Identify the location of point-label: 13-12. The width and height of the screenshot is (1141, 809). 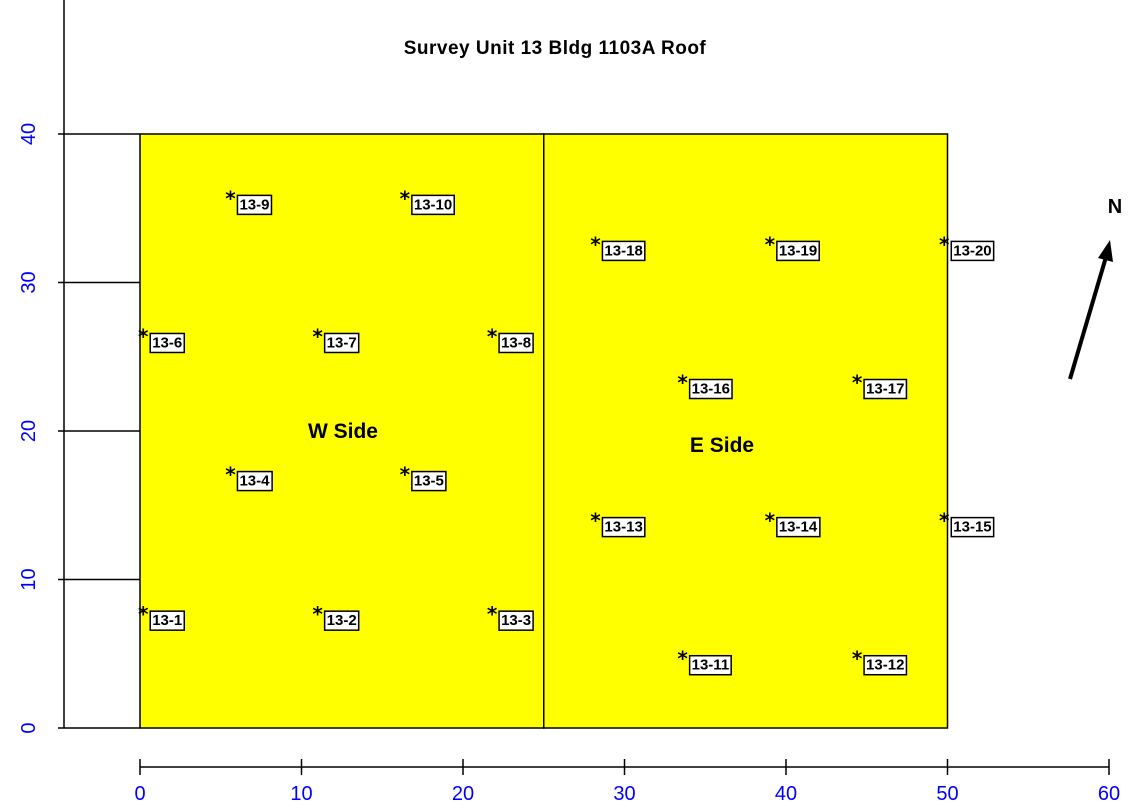
(885, 665).